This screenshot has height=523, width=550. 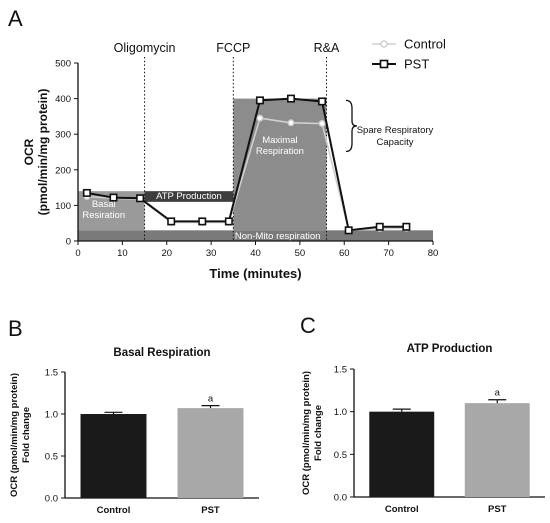 What do you see at coordinates (233, 48) in the screenshot?
I see `injection-label: FCCP` at bounding box center [233, 48].